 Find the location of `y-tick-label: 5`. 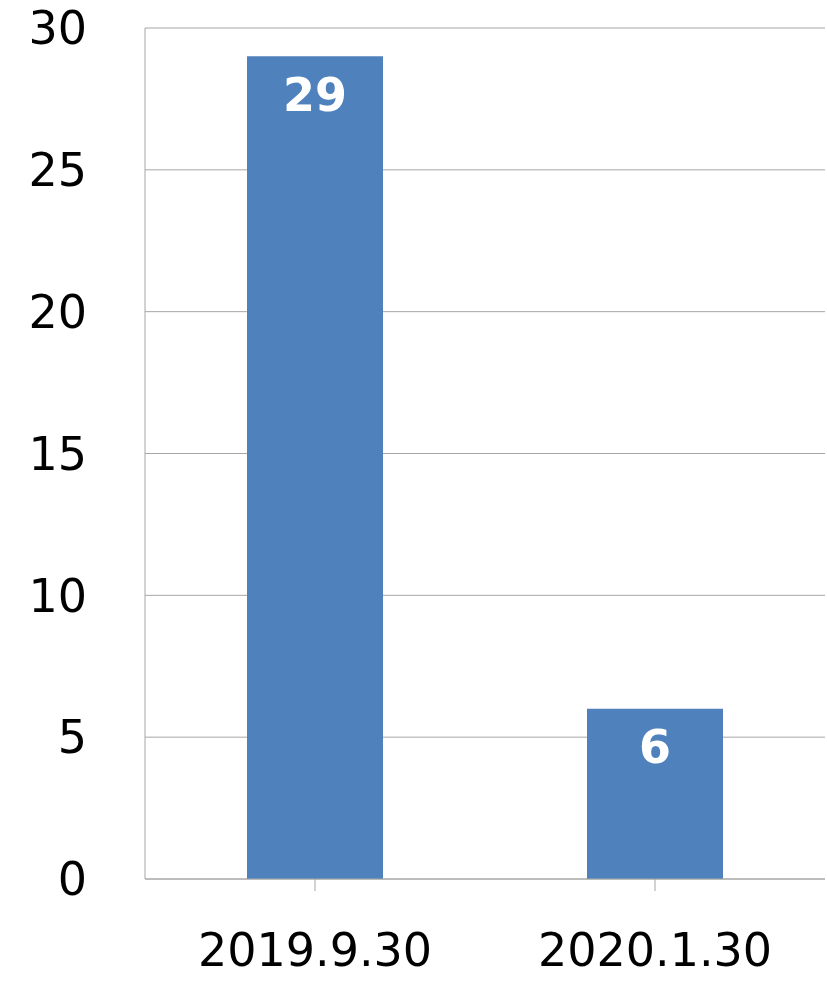

y-tick-label: 5 is located at coordinates (72, 737).